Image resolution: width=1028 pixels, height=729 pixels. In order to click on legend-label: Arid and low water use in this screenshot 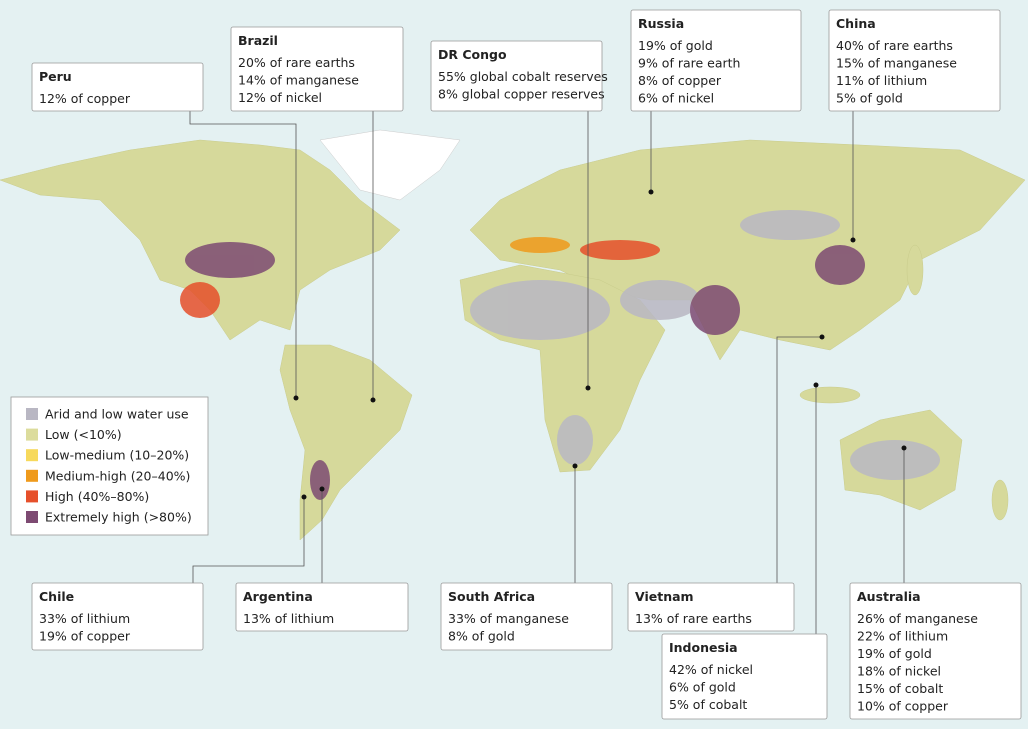, I will do `click(117, 414)`.